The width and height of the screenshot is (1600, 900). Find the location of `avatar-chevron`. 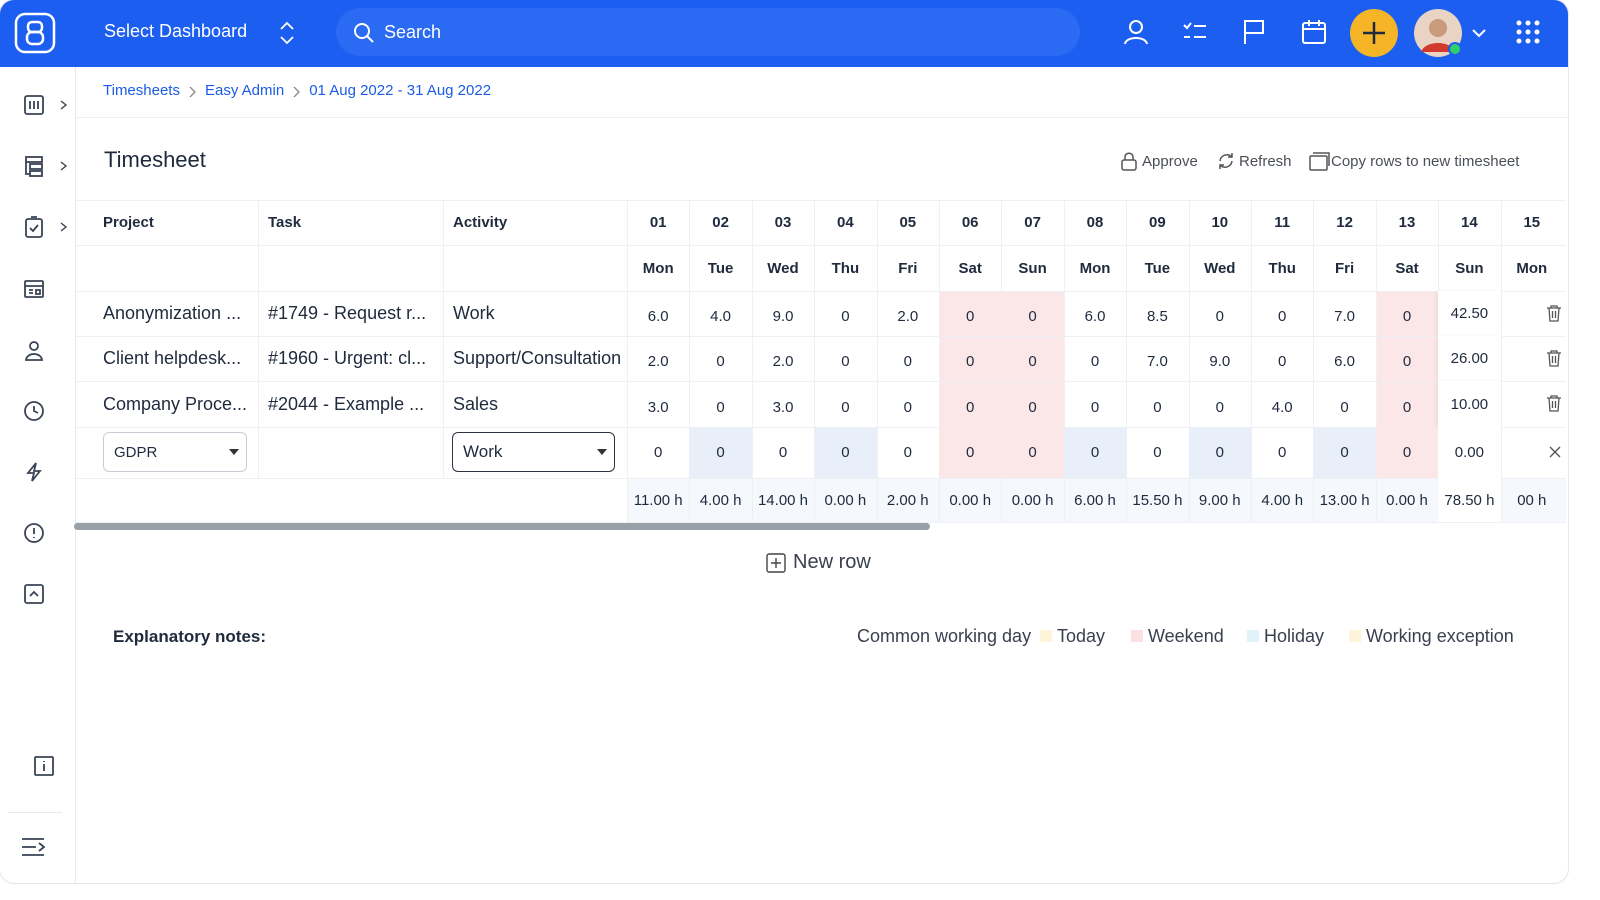

avatar-chevron is located at coordinates (1479, 33).